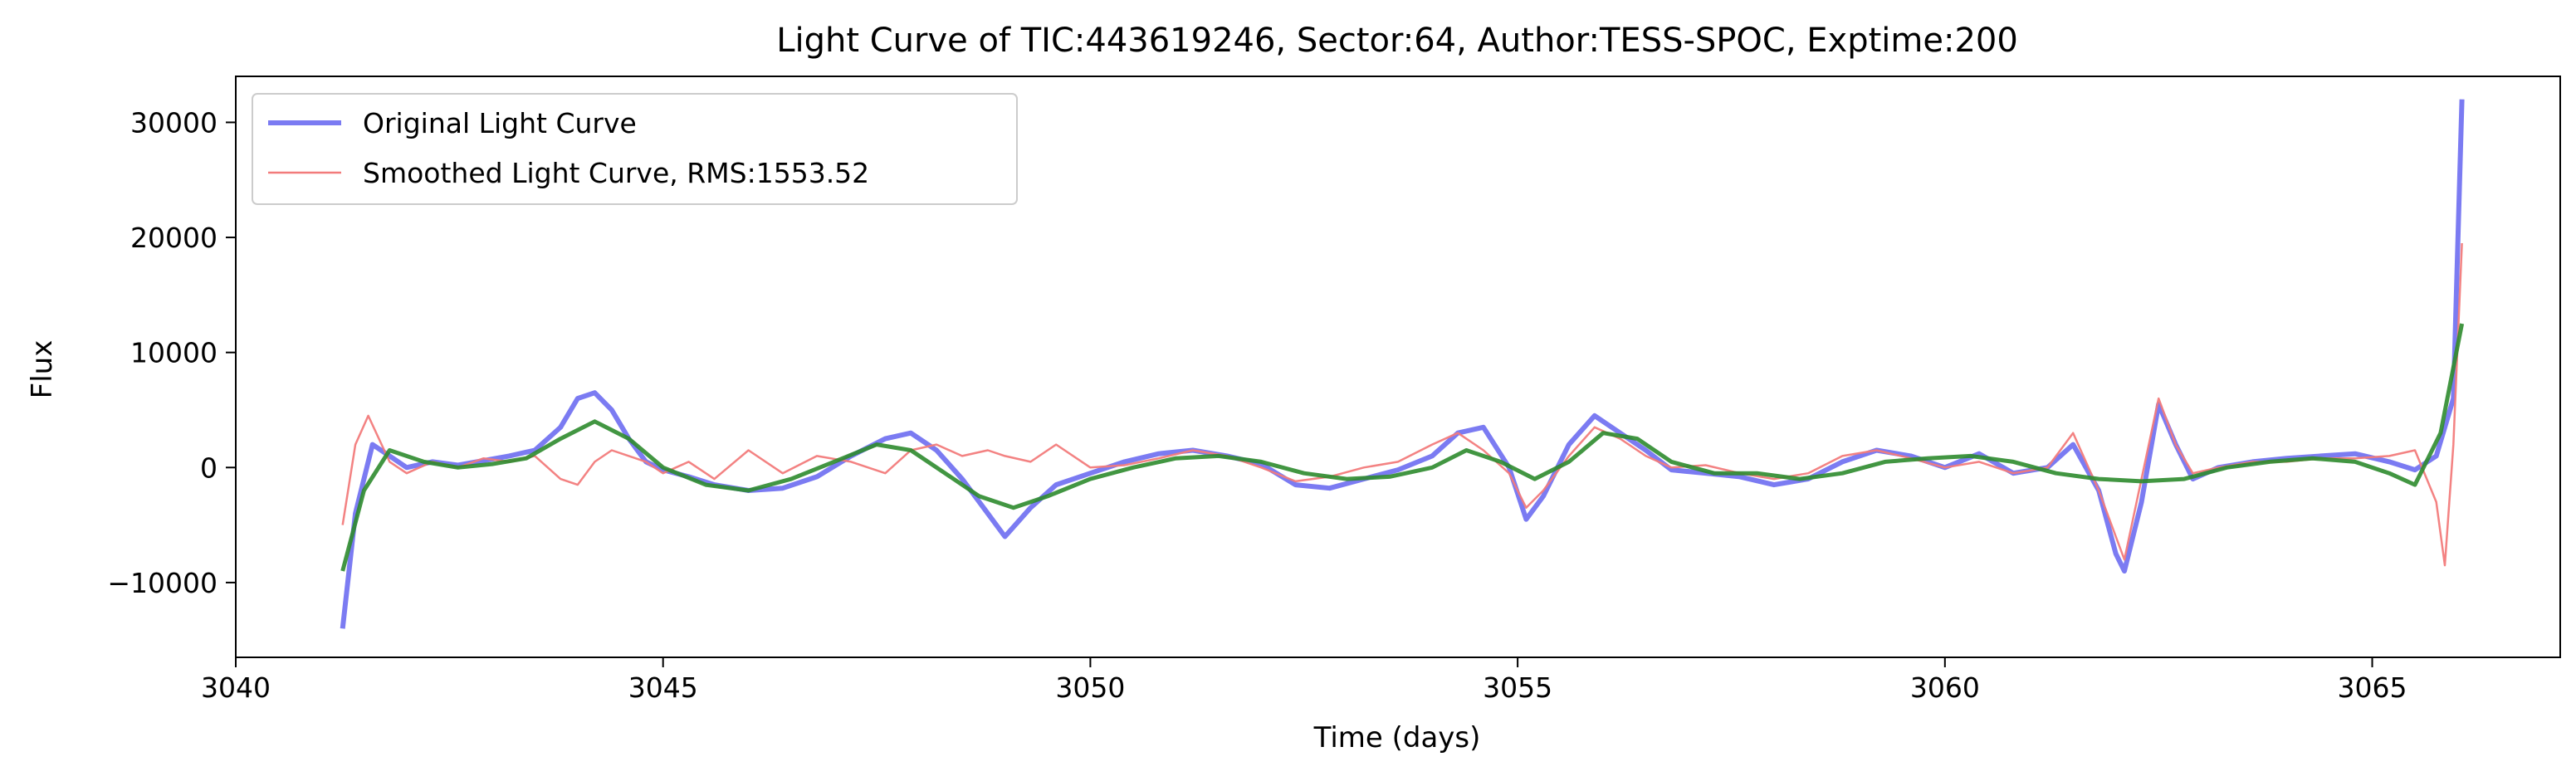  Describe the element at coordinates (174, 122) in the screenshot. I see `y-tick-label: 30000` at that location.